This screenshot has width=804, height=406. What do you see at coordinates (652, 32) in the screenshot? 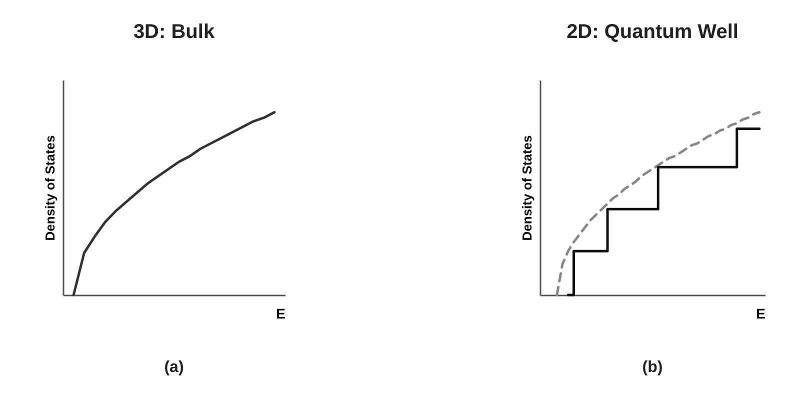
I see `chart-title: 2D: Quantum Well` at bounding box center [652, 32].